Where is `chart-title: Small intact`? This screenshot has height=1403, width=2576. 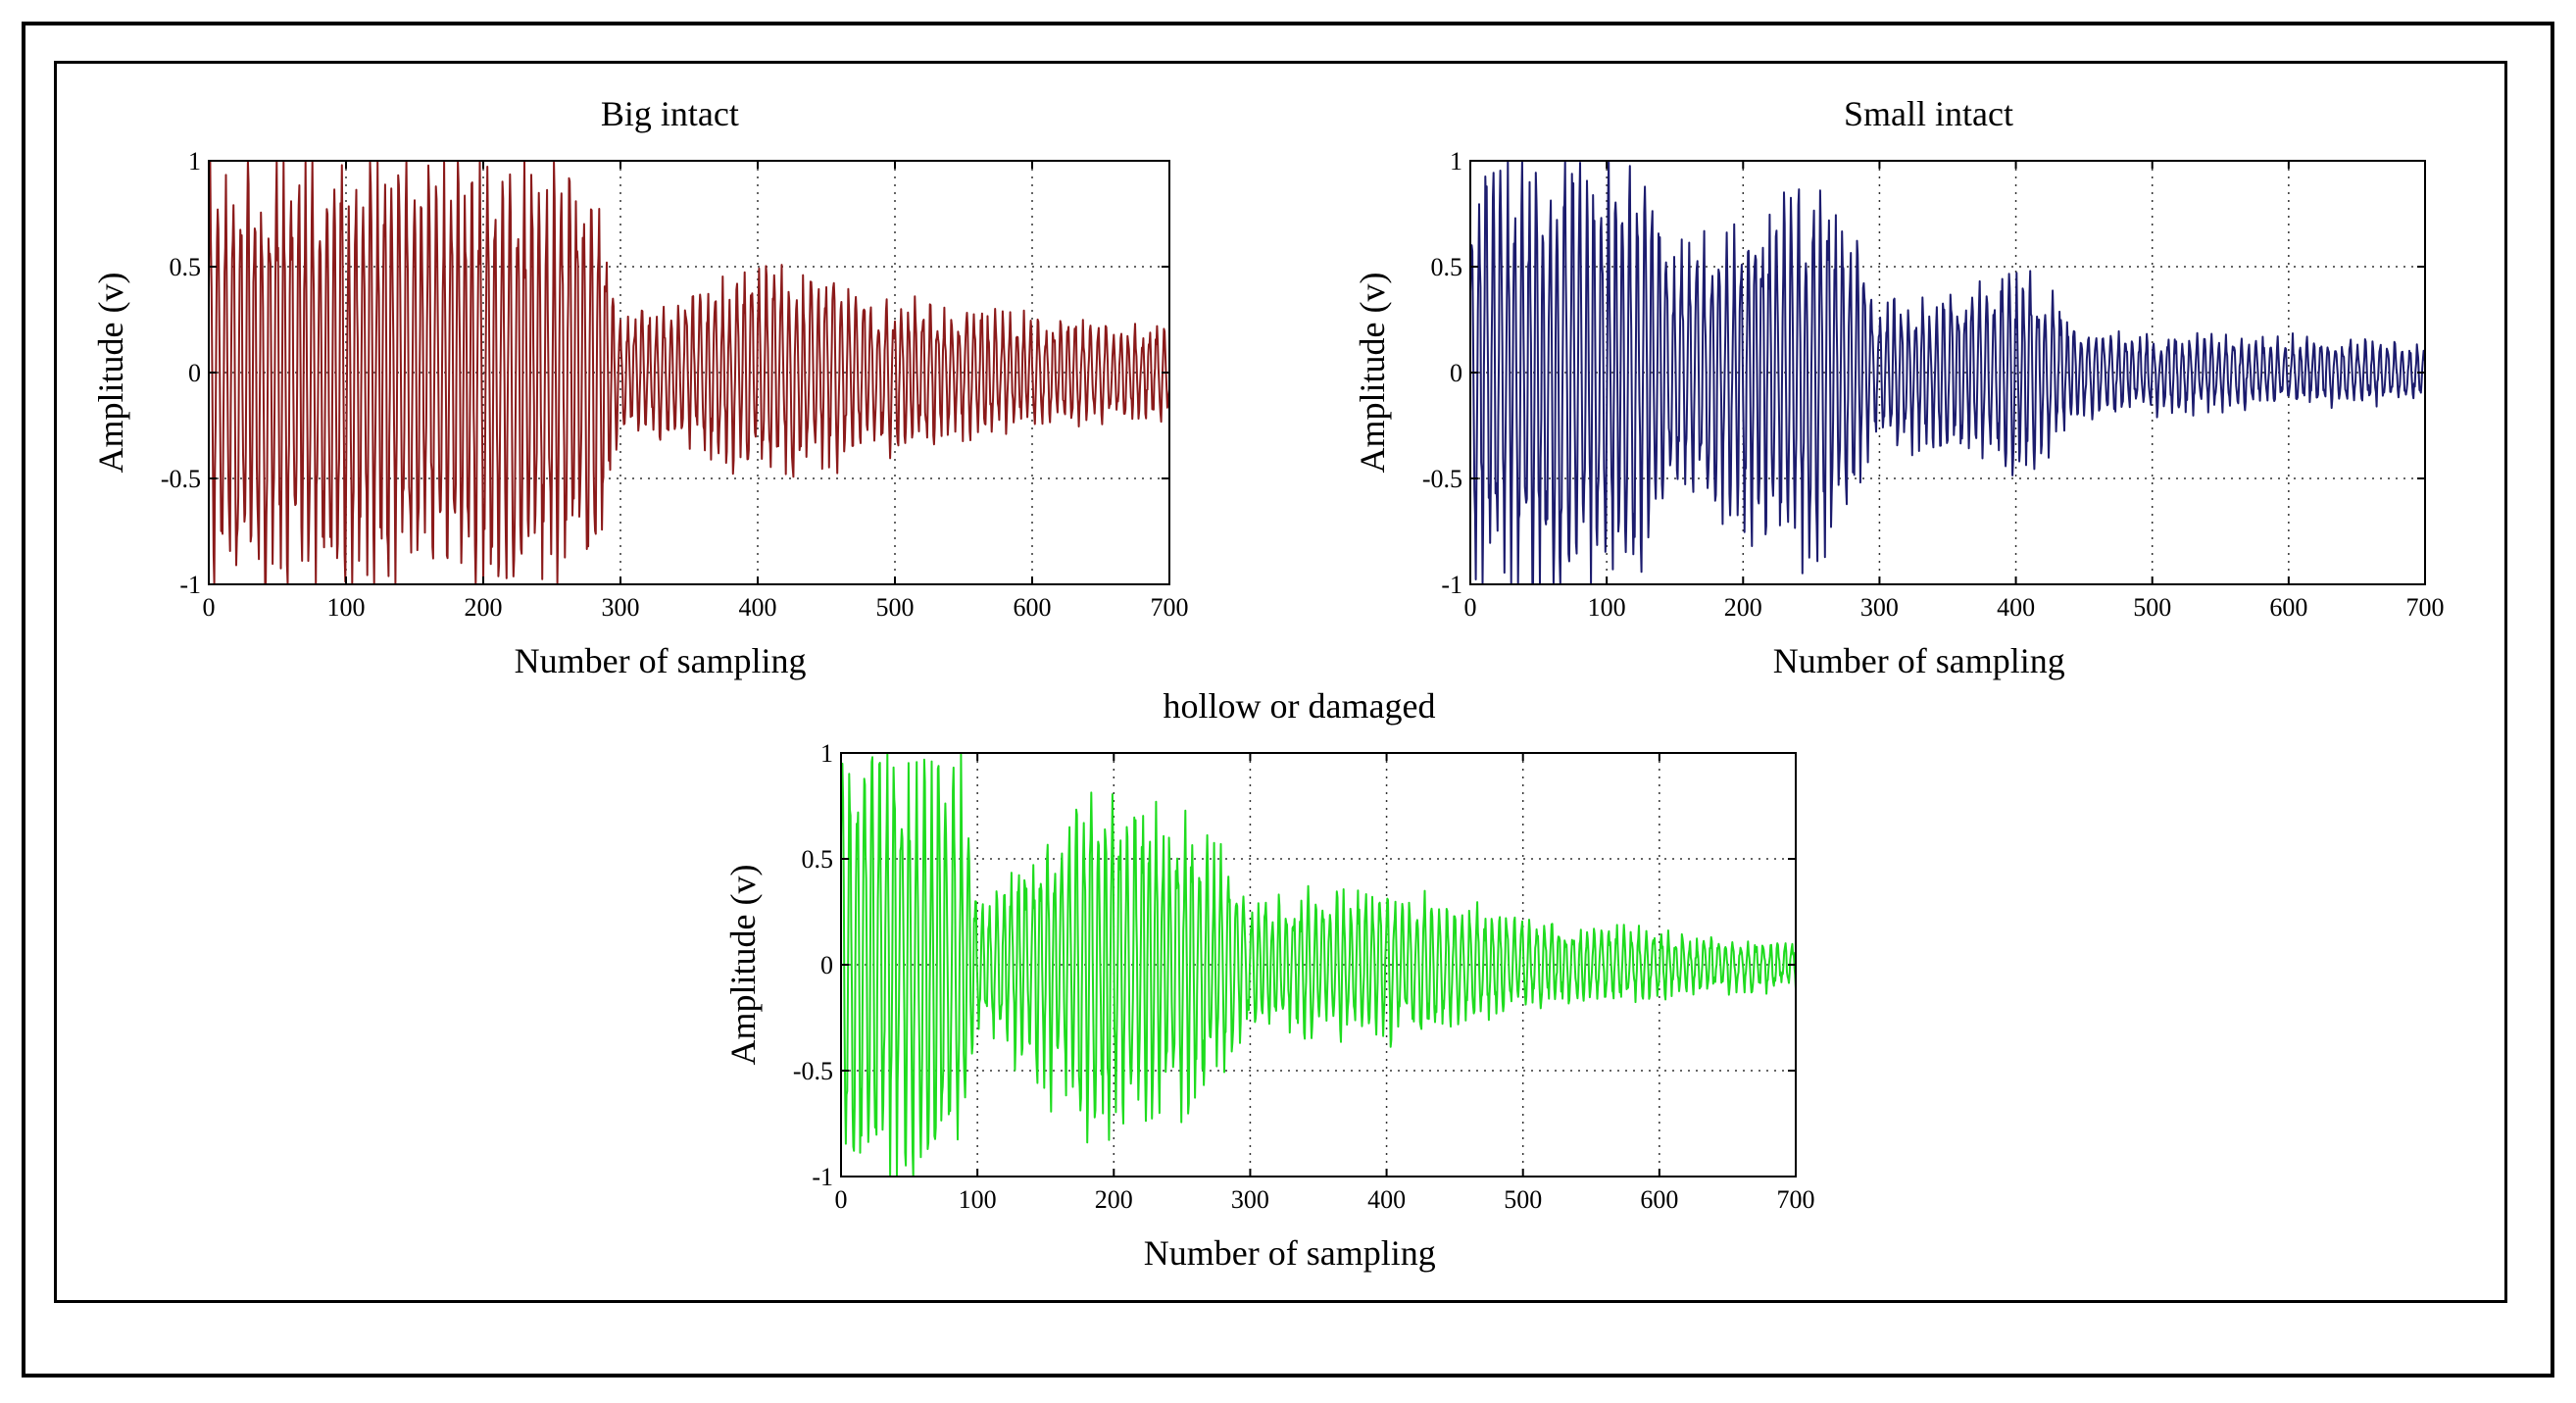 chart-title: Small intact is located at coordinates (1928, 113).